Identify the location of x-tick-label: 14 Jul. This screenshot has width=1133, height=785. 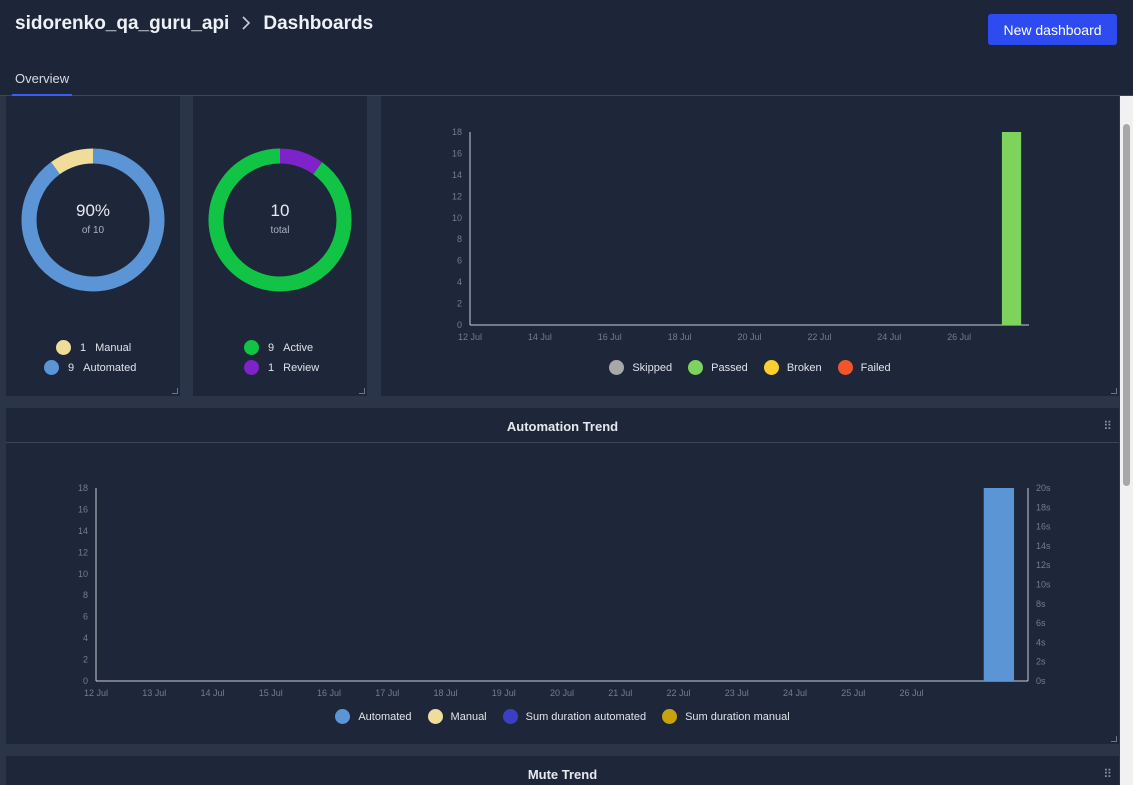
(540, 337).